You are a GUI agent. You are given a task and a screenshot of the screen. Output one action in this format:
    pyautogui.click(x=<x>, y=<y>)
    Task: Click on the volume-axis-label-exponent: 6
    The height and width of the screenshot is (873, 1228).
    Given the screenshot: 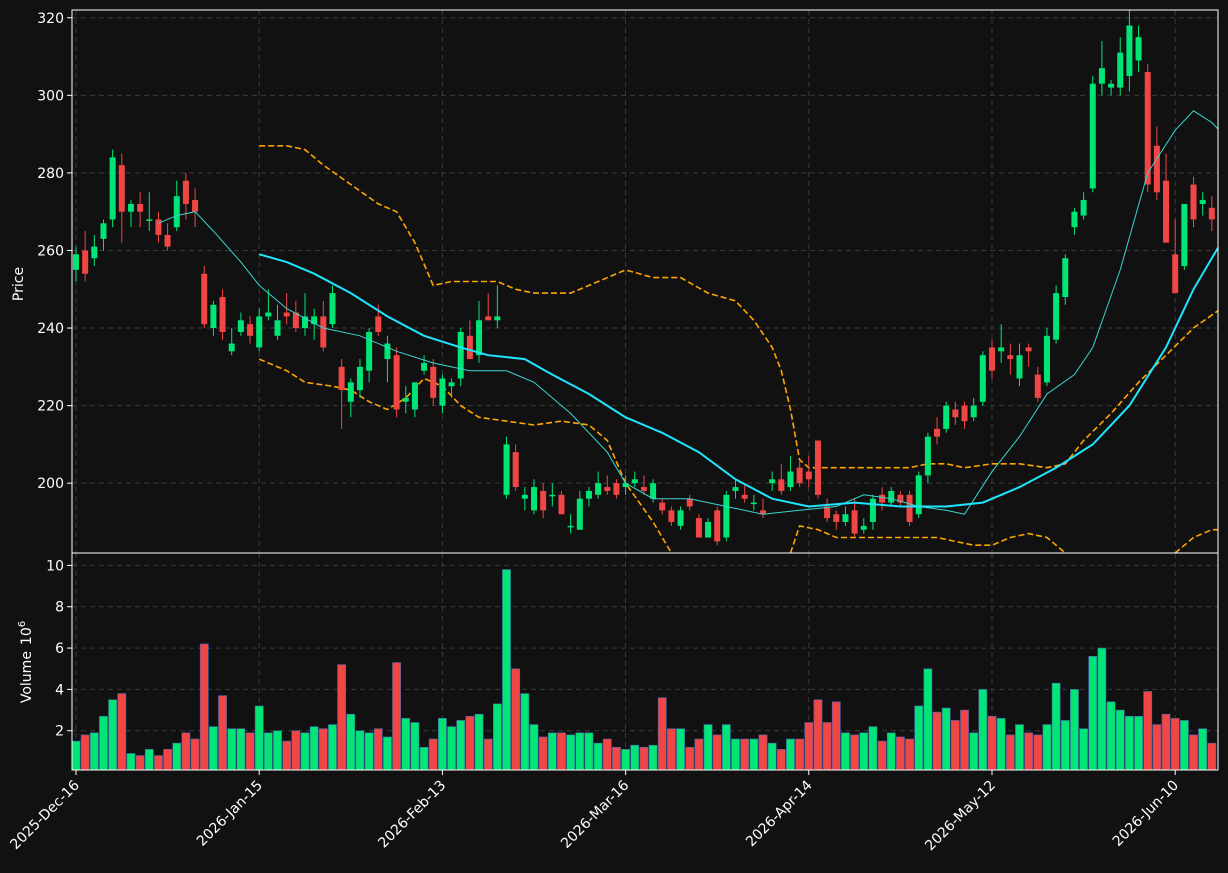 What is the action you would take?
    pyautogui.click(x=22, y=624)
    